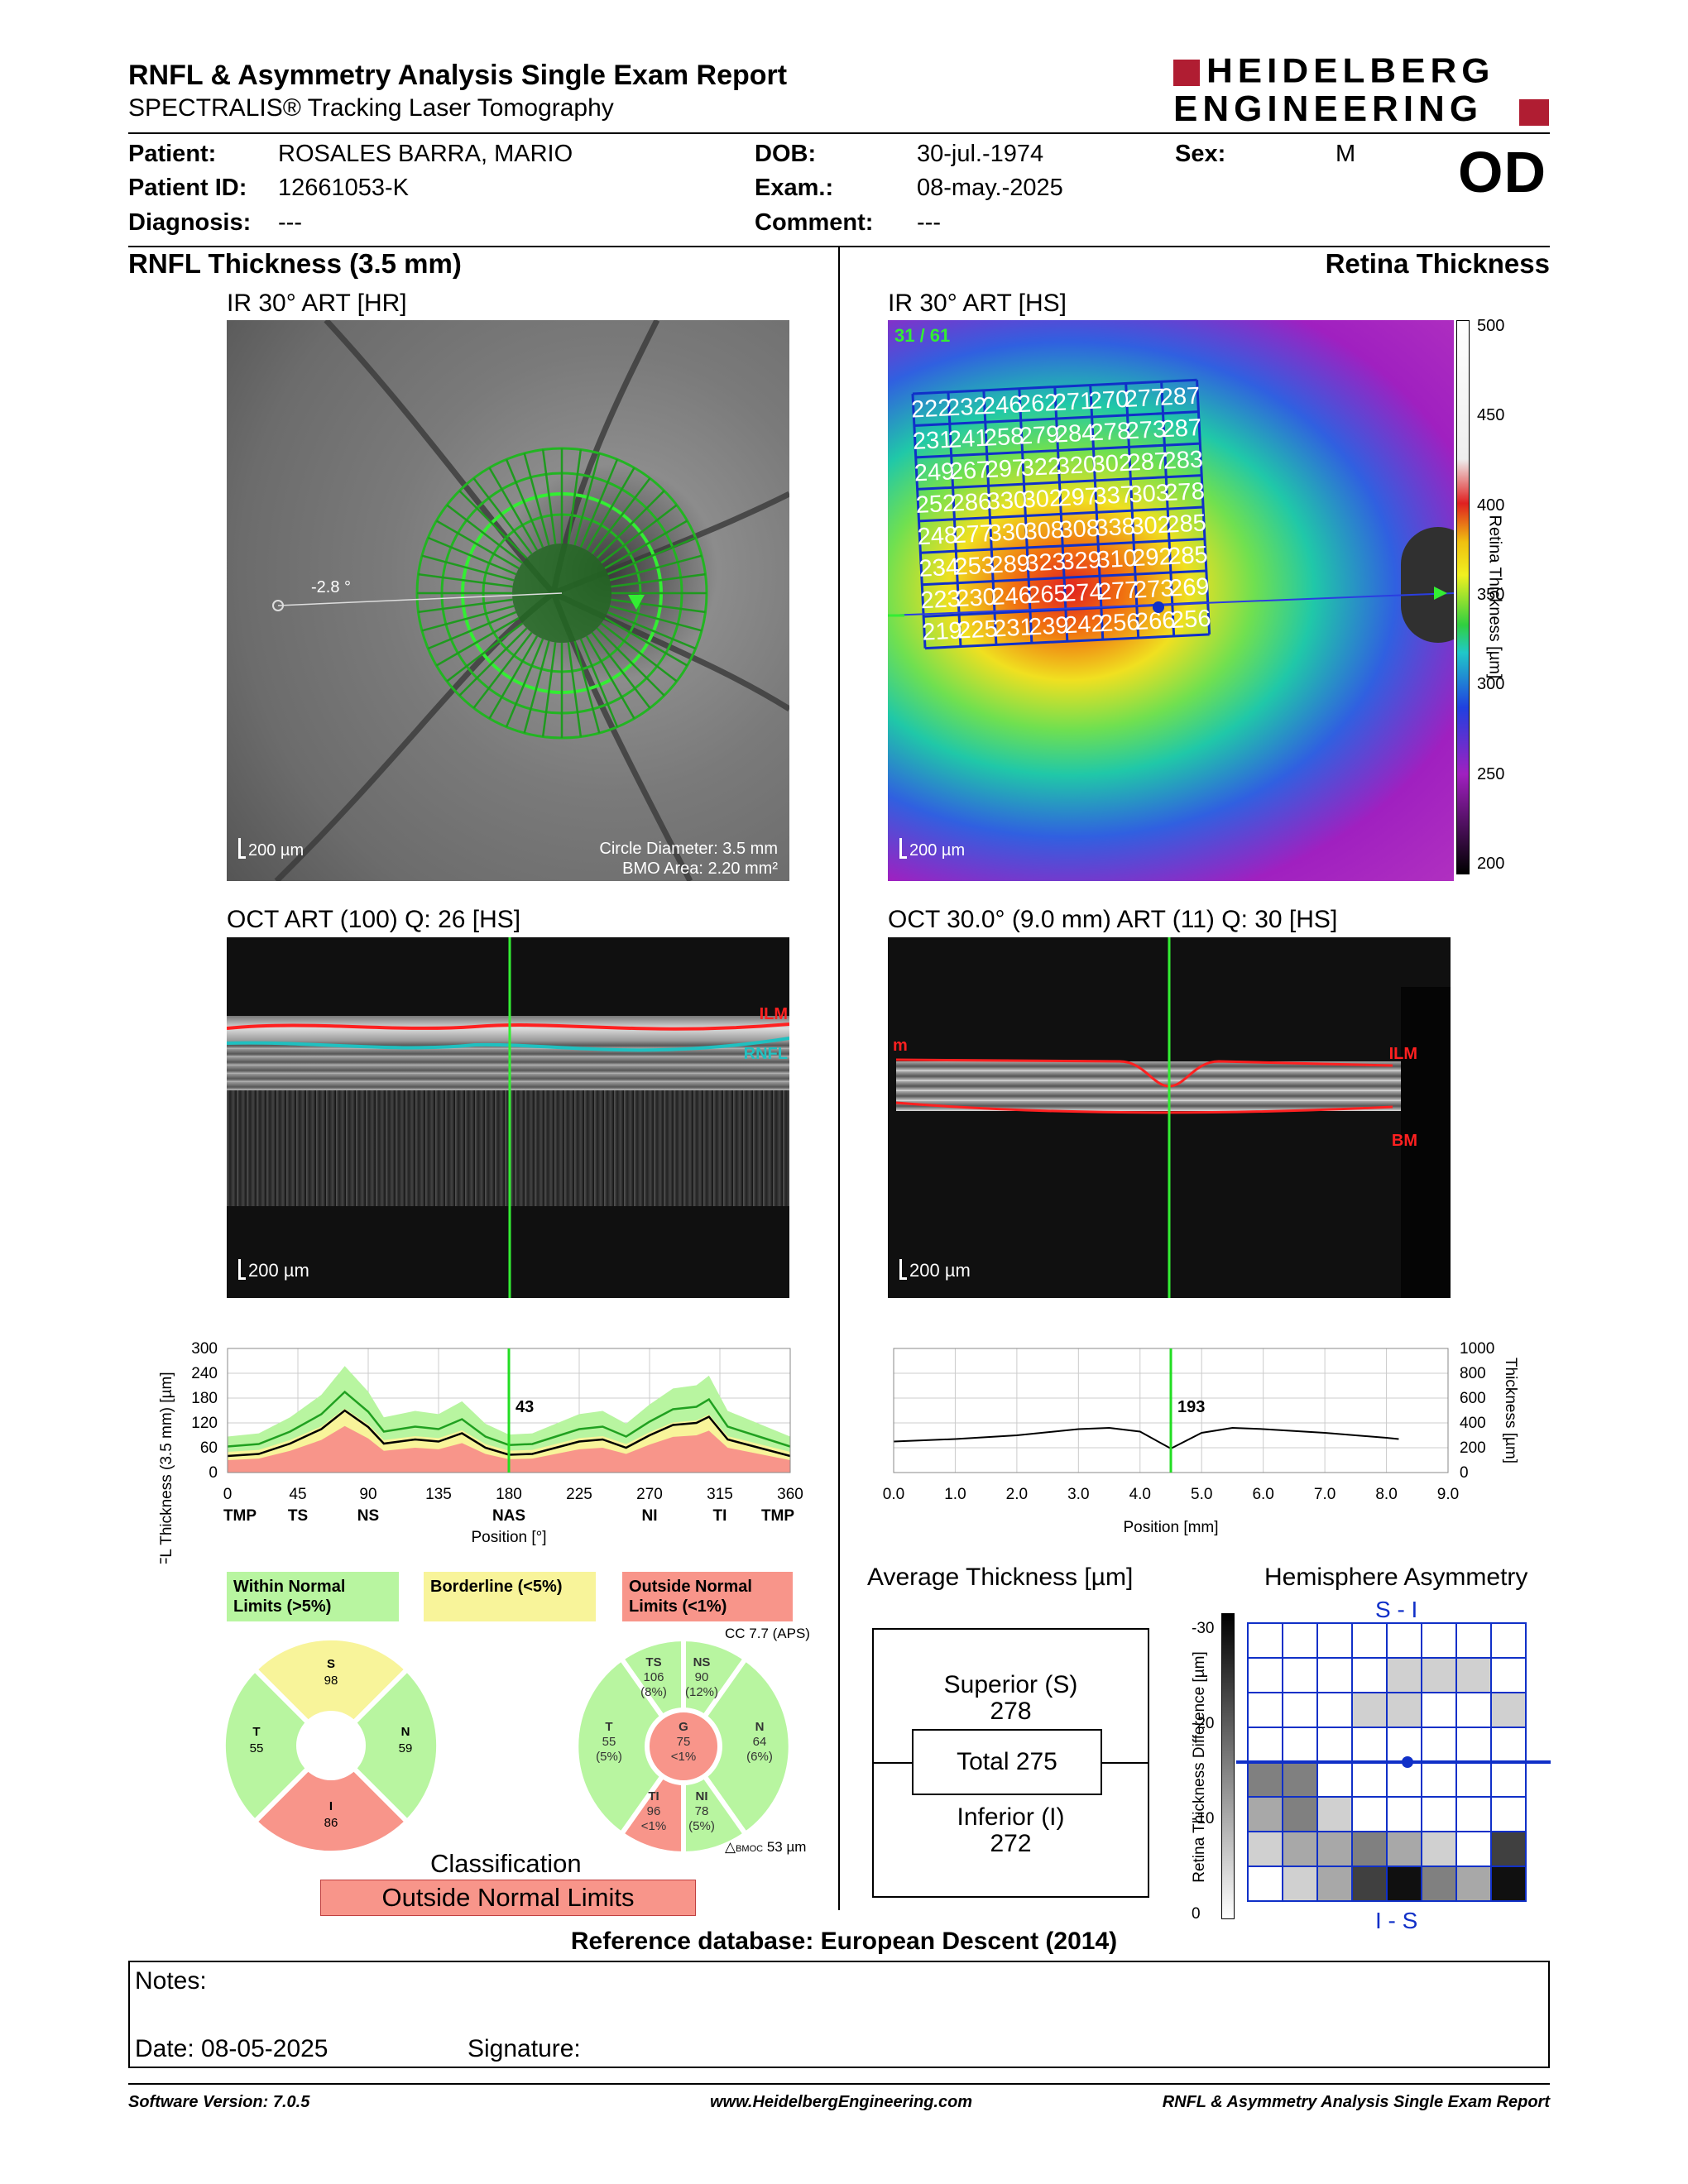 This screenshot has width=1688, height=2184. Describe the element at coordinates (1140, 1494) in the screenshot. I see `x-tick: 4.0` at that location.